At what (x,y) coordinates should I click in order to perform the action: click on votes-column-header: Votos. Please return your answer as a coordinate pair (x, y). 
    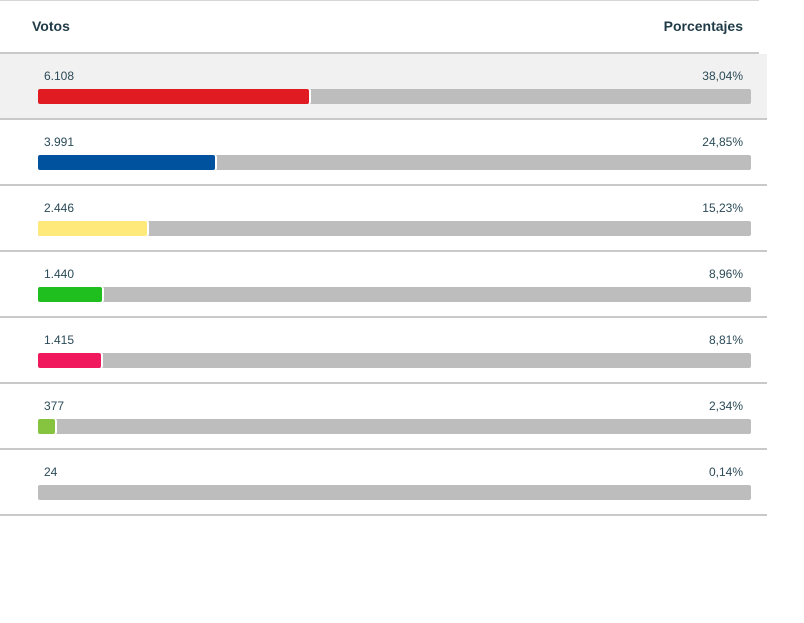
    Looking at the image, I should click on (51, 26).